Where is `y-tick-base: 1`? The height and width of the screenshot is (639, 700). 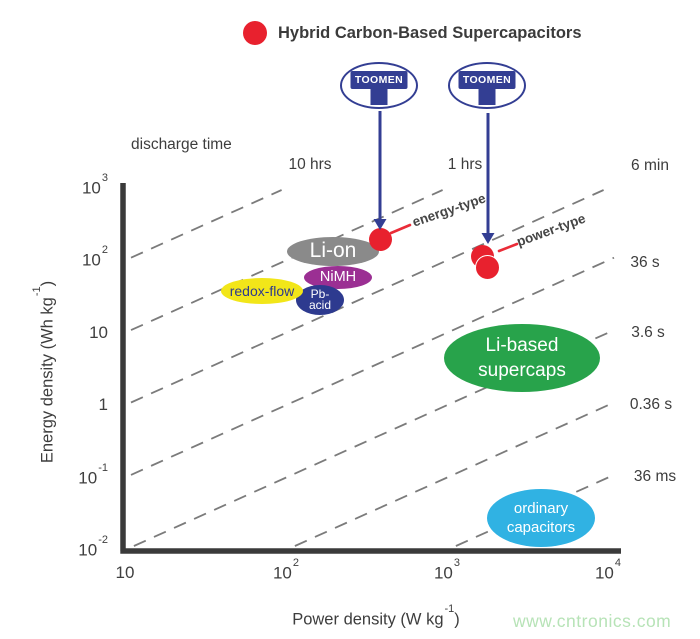 y-tick-base: 1 is located at coordinates (103, 405).